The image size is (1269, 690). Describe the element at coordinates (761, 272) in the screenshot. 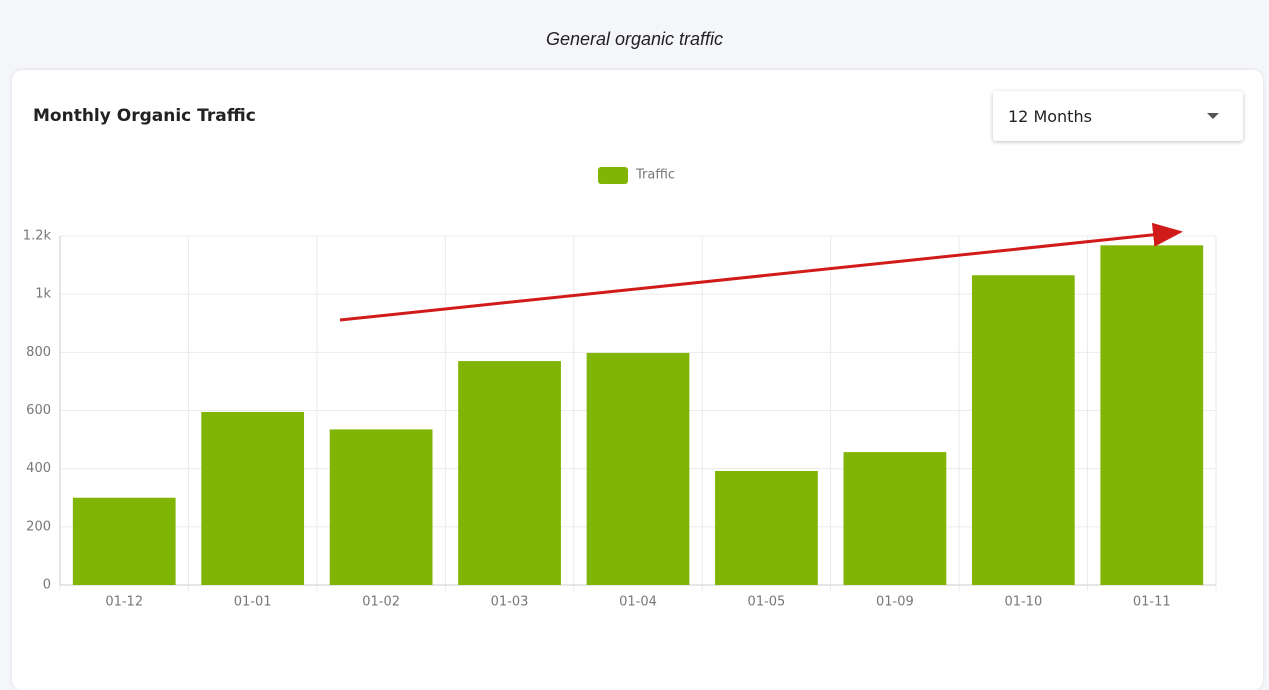

I see `trend-arrow` at that location.